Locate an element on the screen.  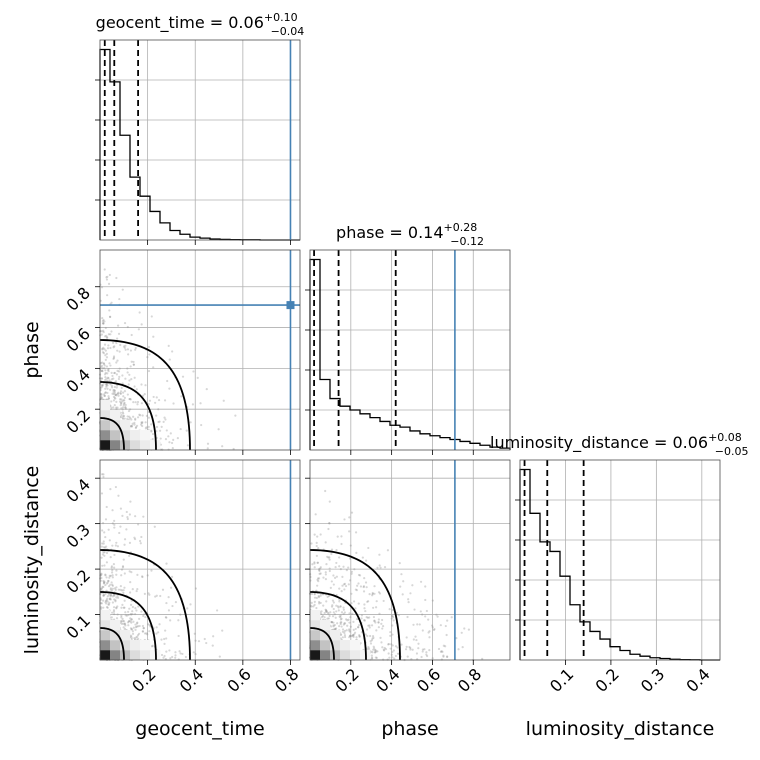
title-minus: −0.04 is located at coordinates (288, 31).